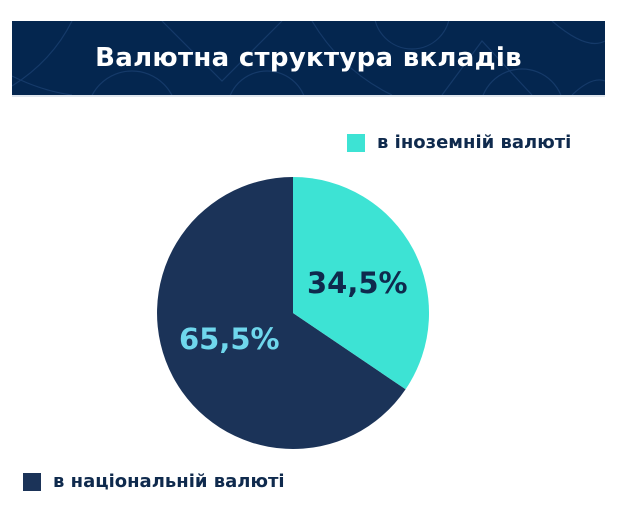 The image size is (625, 518). Describe the element at coordinates (32, 481) in the screenshot. I see `legend-swatch-national-icon` at that location.